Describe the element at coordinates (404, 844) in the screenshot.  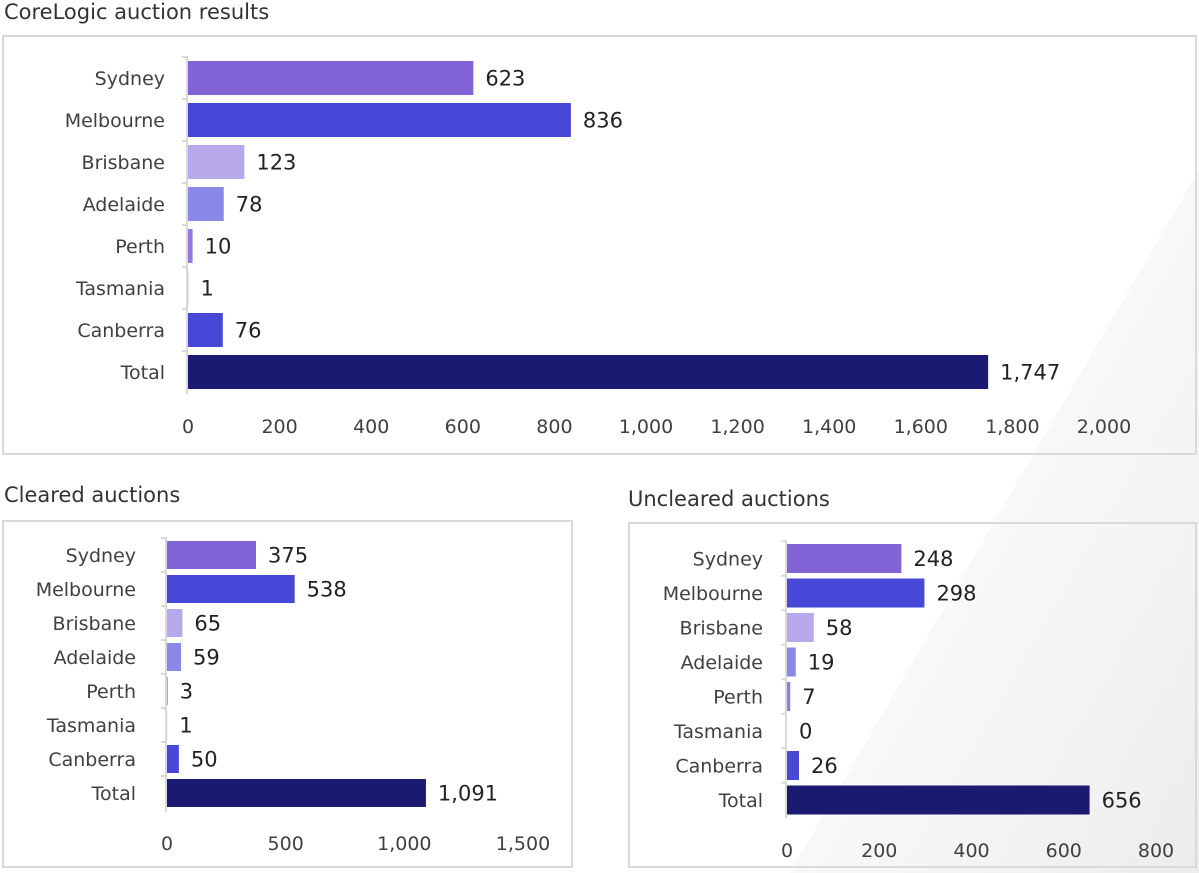
I see `cleared-x-tick-label: 1,000` at that location.